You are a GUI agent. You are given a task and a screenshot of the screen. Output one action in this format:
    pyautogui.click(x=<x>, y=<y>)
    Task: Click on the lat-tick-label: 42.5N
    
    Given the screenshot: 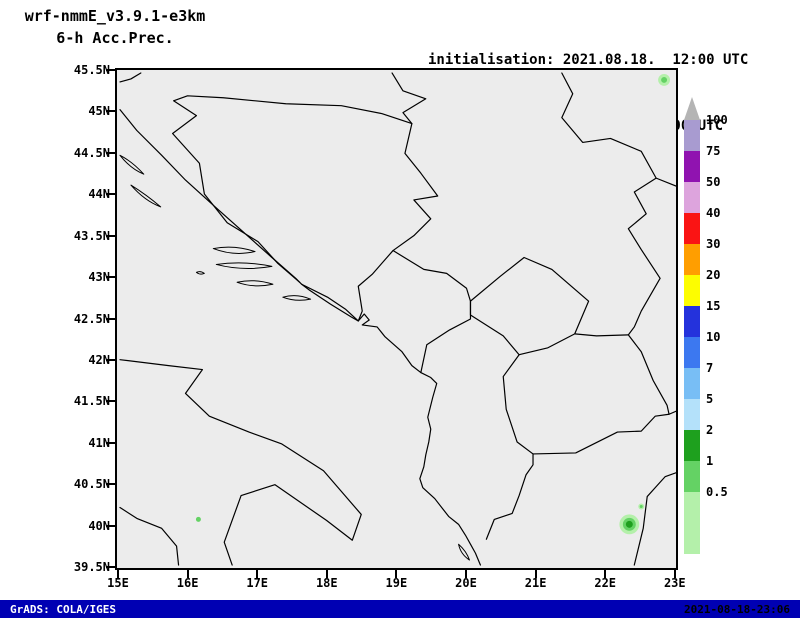 What is the action you would take?
    pyautogui.click(x=91, y=318)
    